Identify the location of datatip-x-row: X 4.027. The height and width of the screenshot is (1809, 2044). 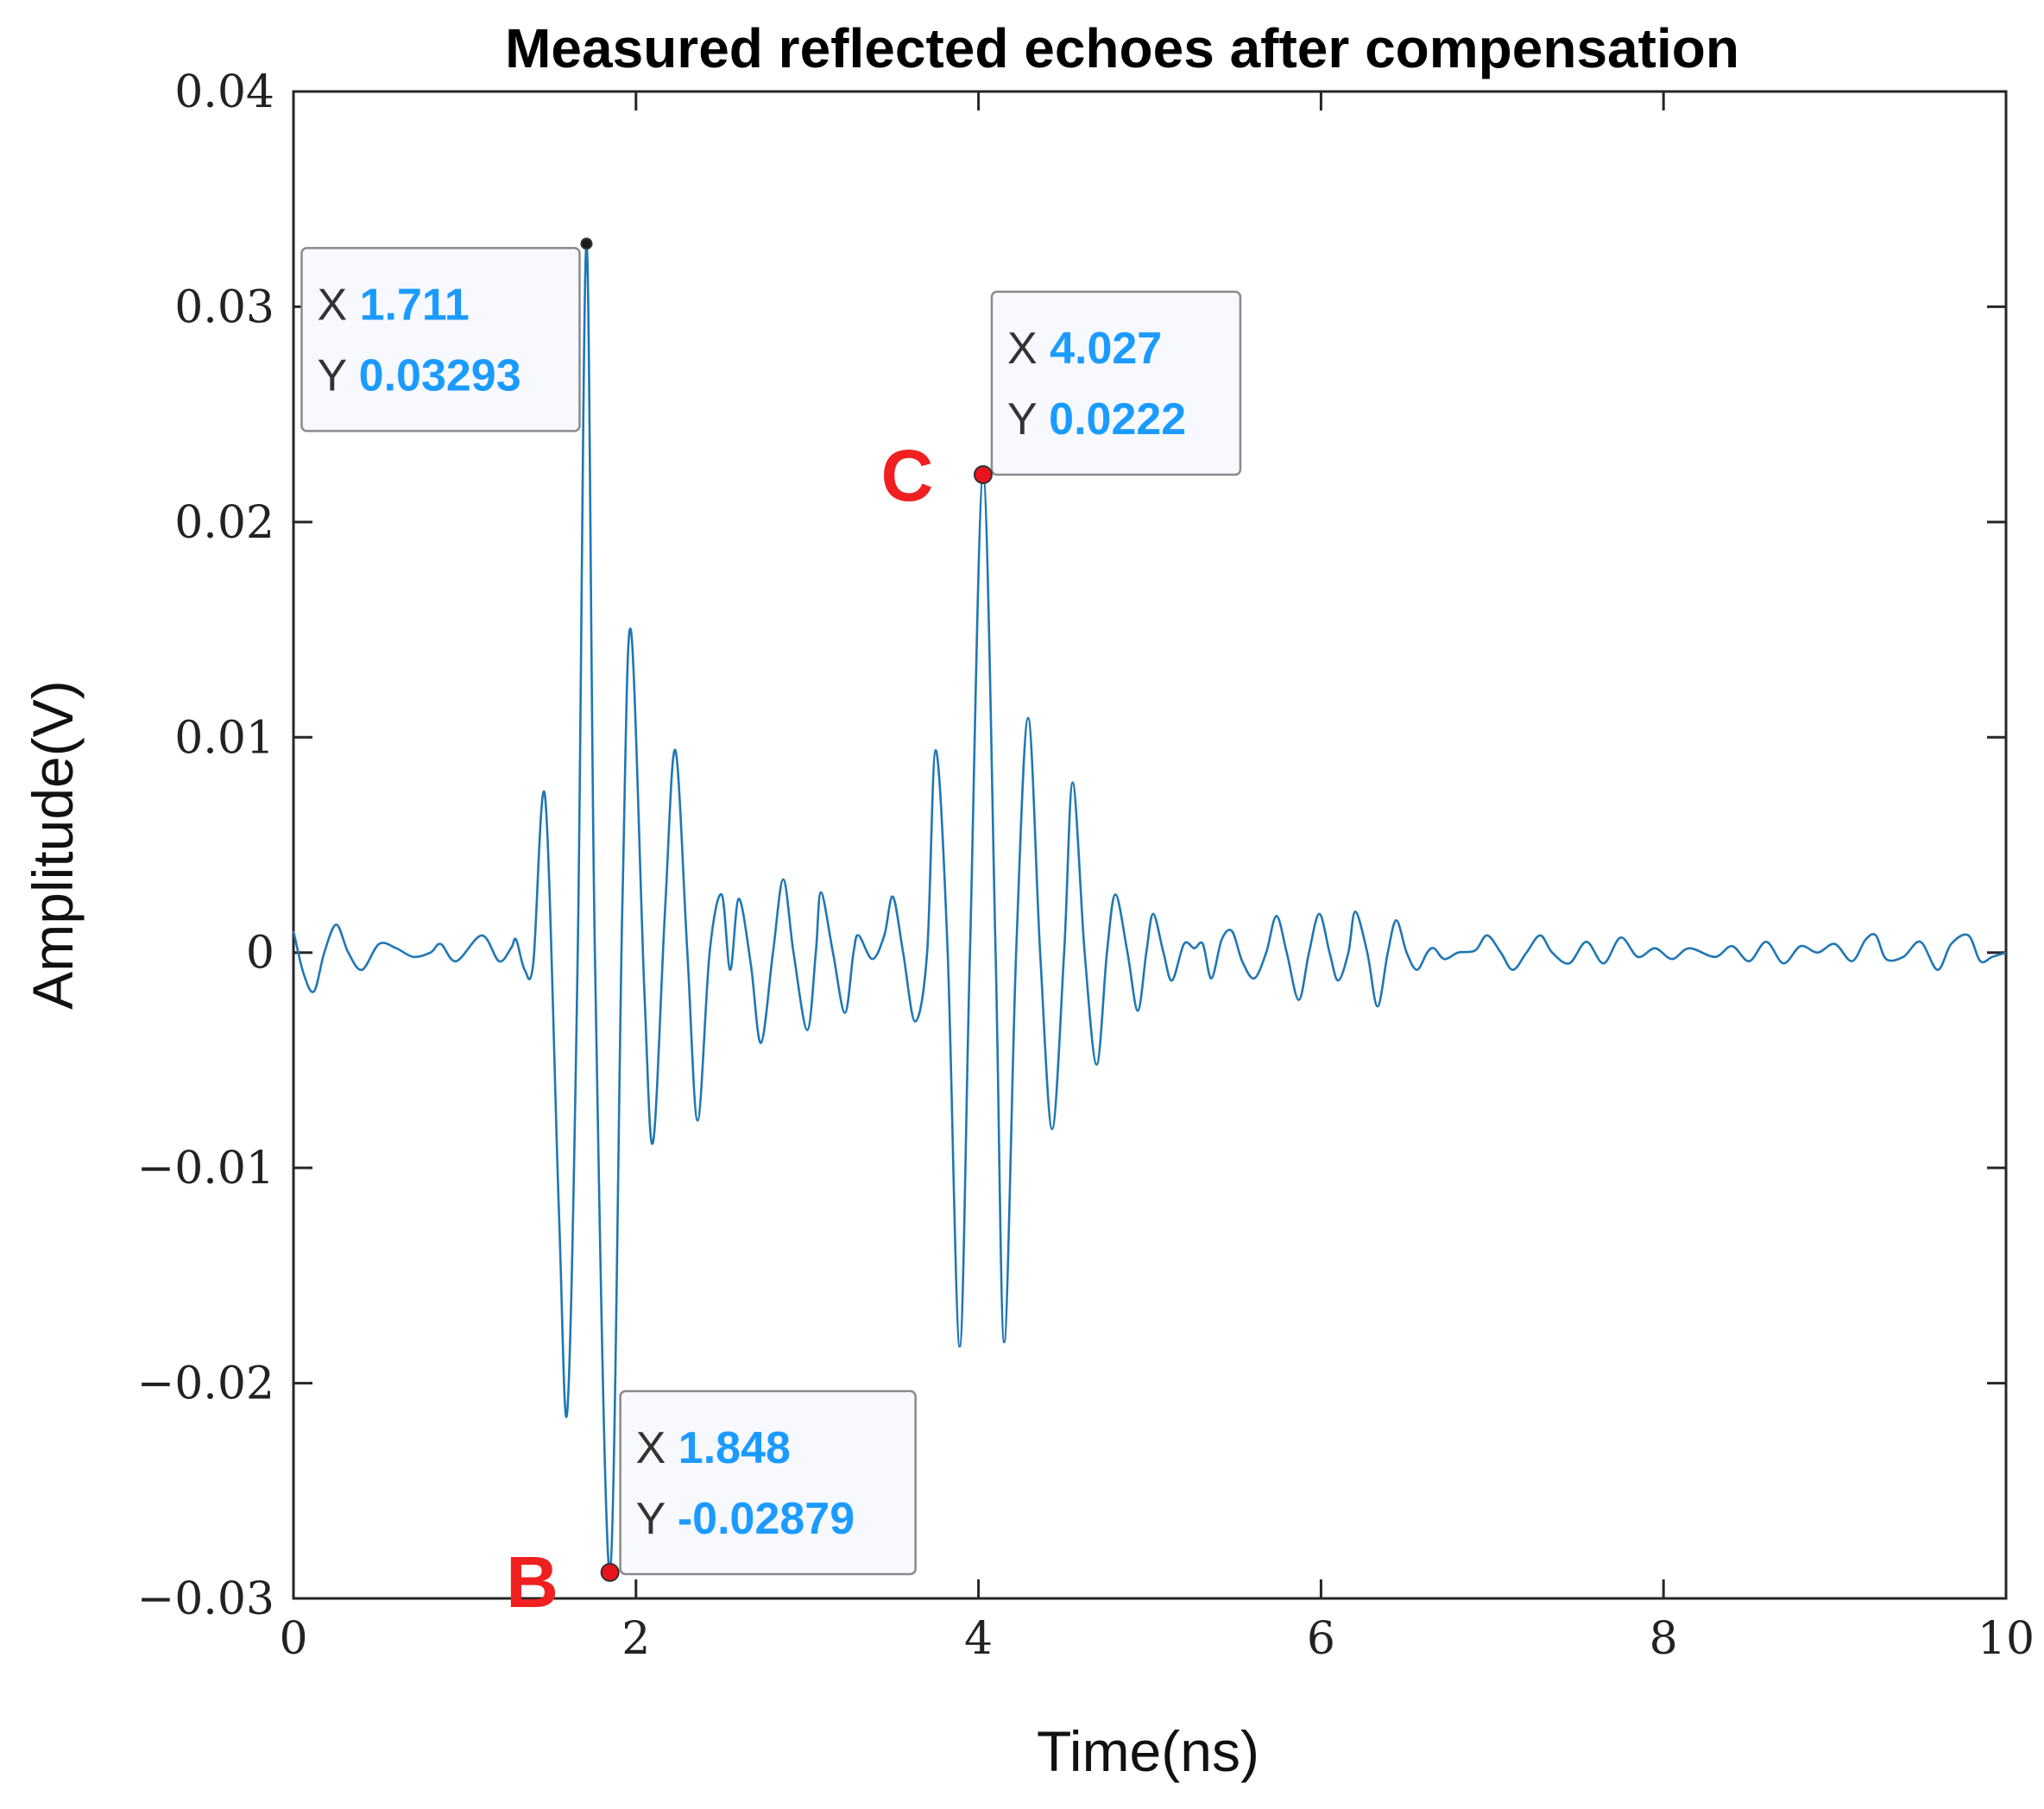
(1084, 349).